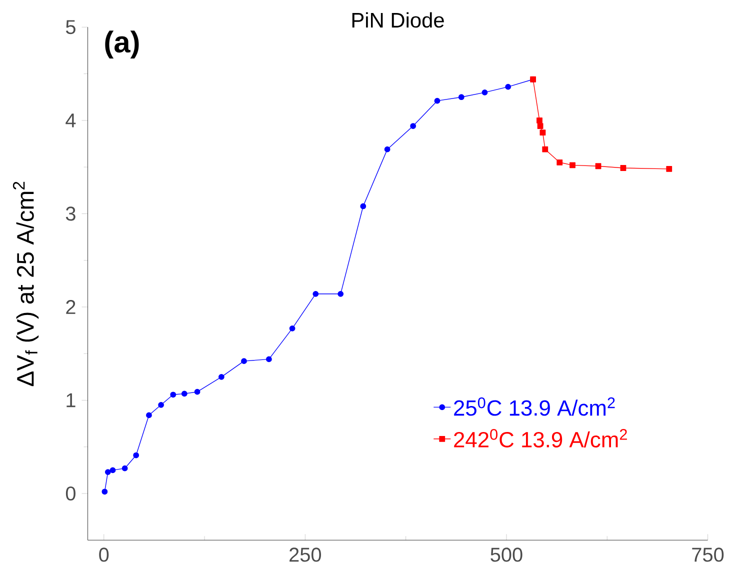 The image size is (754, 584). What do you see at coordinates (708, 555) in the screenshot?
I see `x-tick-label: 750` at bounding box center [708, 555].